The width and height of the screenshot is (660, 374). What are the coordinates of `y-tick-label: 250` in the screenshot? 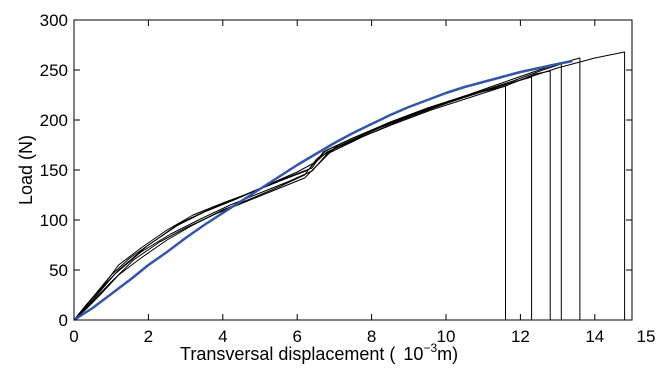 It's located at (54, 70).